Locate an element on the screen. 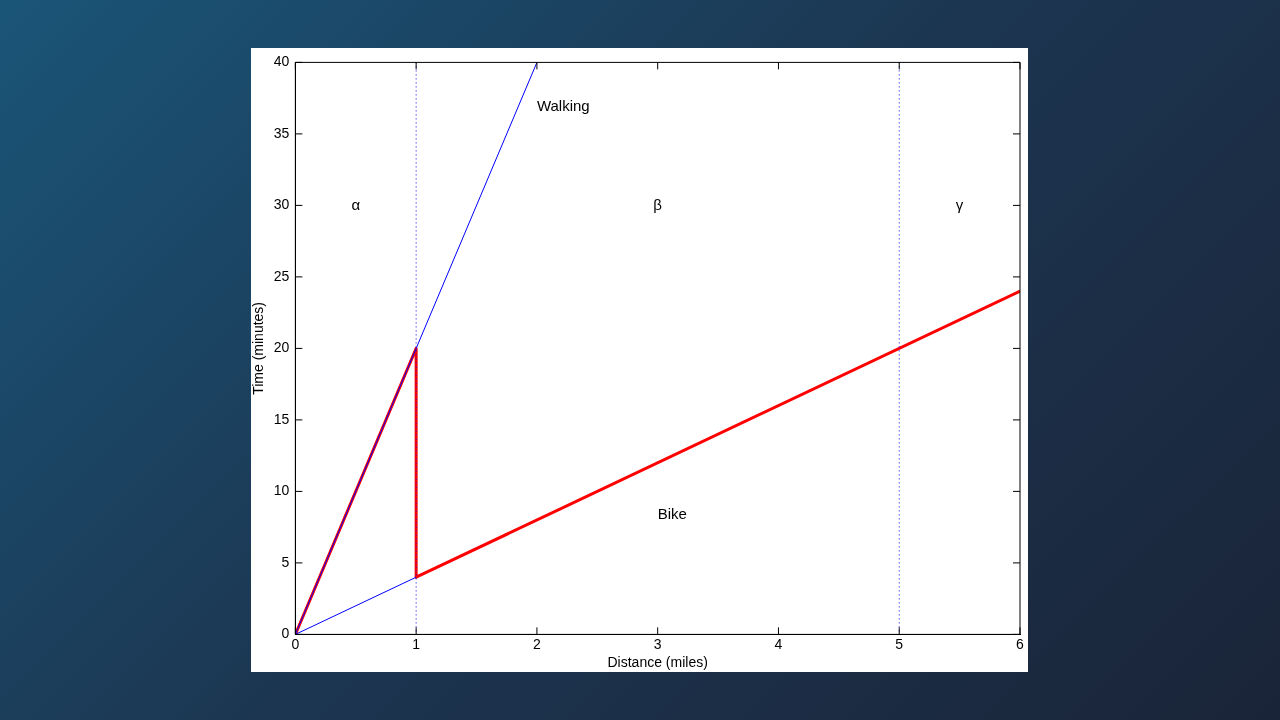 This screenshot has height=720, width=1280. y-tick-label: 10 is located at coordinates (281, 490).